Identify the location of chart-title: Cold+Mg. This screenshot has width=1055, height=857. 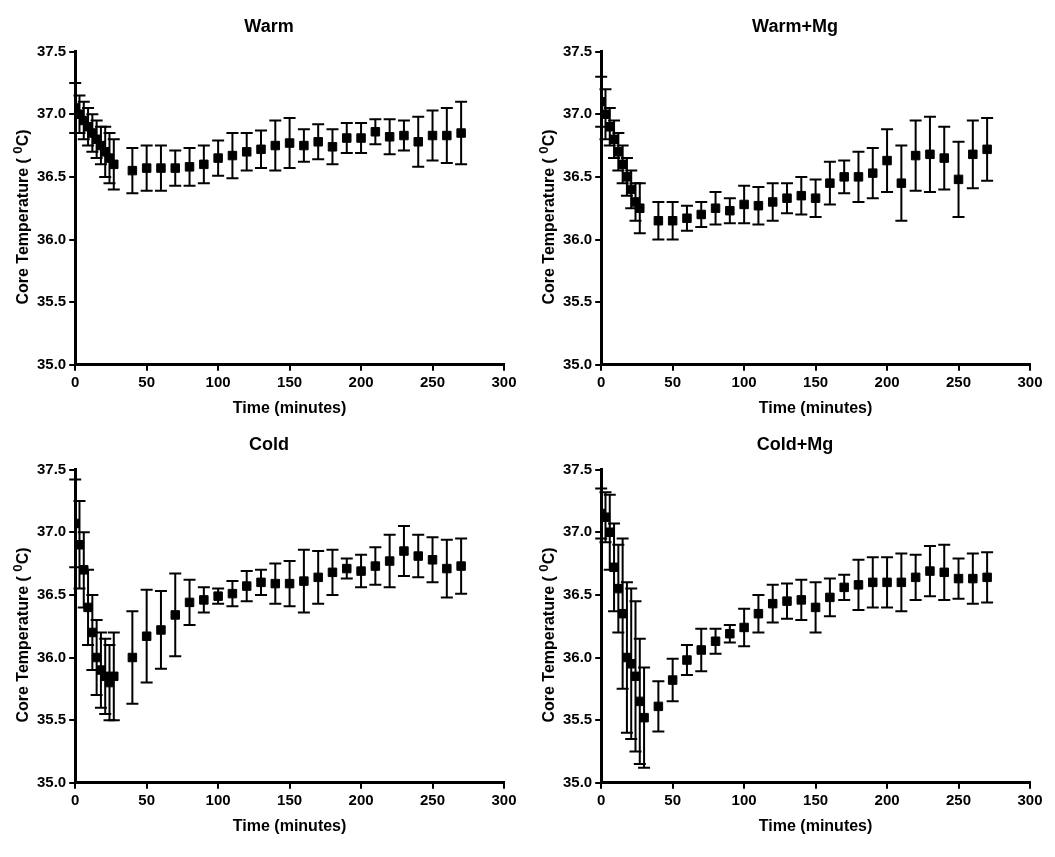
(795, 443).